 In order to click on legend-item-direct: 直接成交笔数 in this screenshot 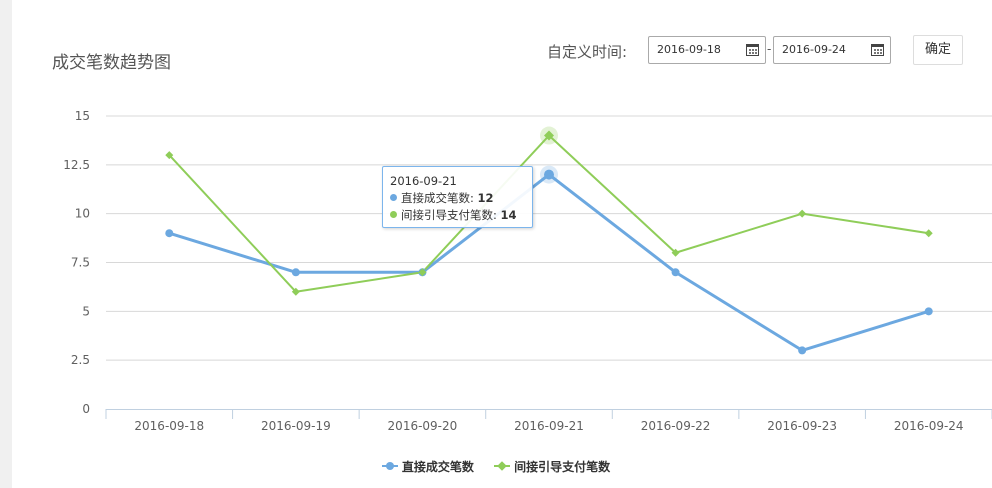, I will do `click(427, 466)`.